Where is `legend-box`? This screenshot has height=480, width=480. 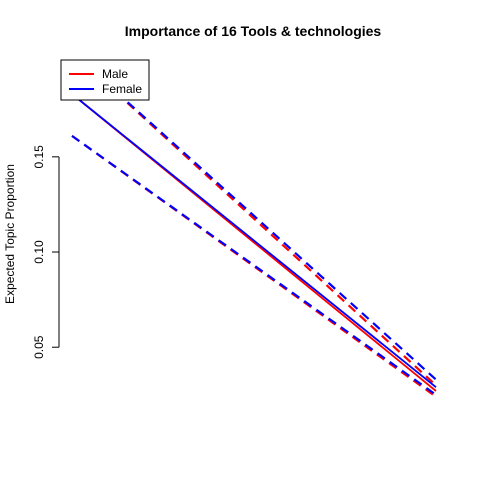
legend-box is located at coordinates (105, 80).